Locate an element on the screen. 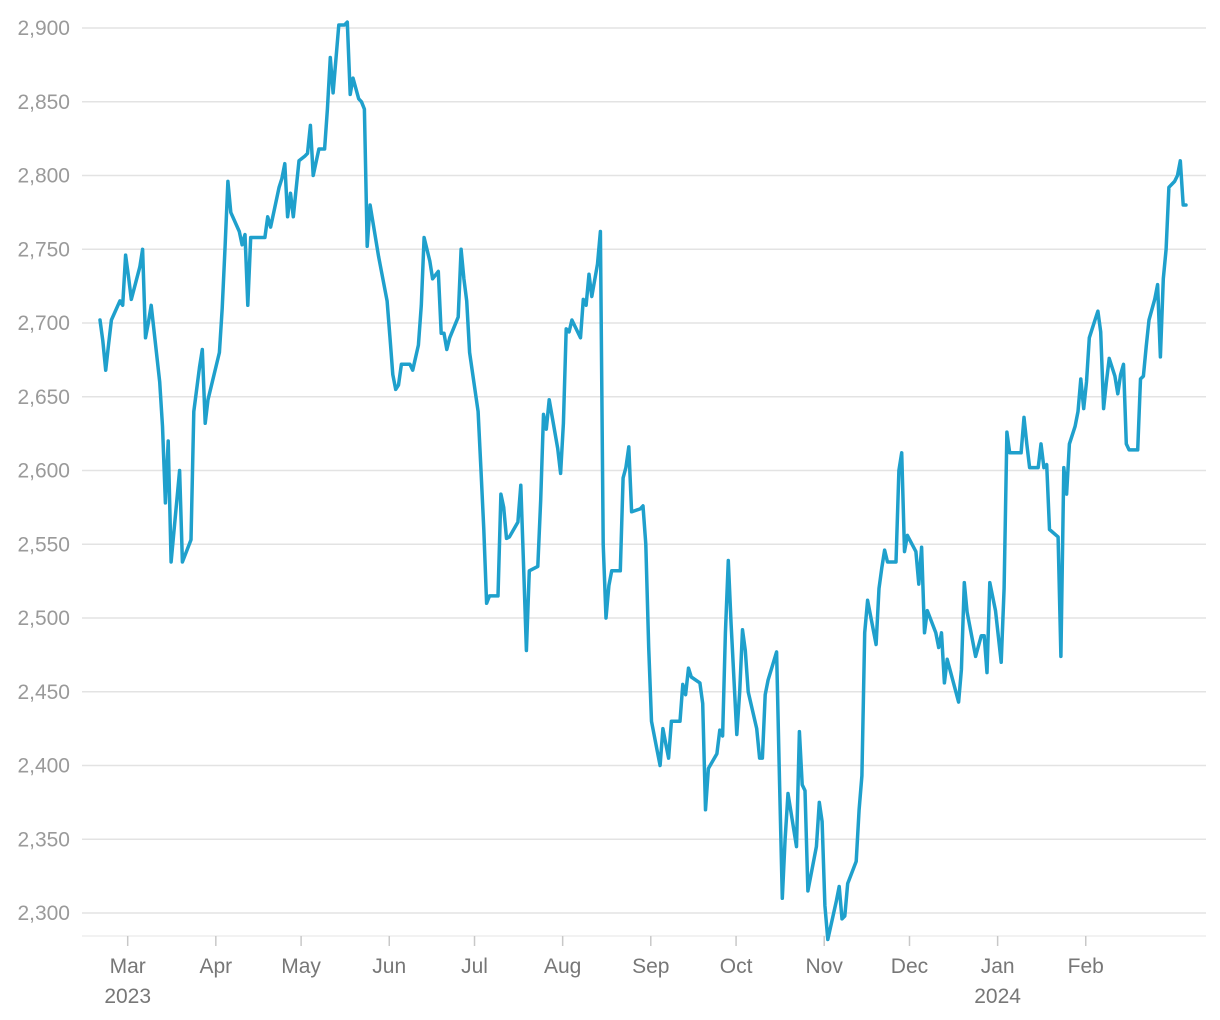 This screenshot has height=1020, width=1220. y-tick-label: 2,850 is located at coordinates (43, 102).